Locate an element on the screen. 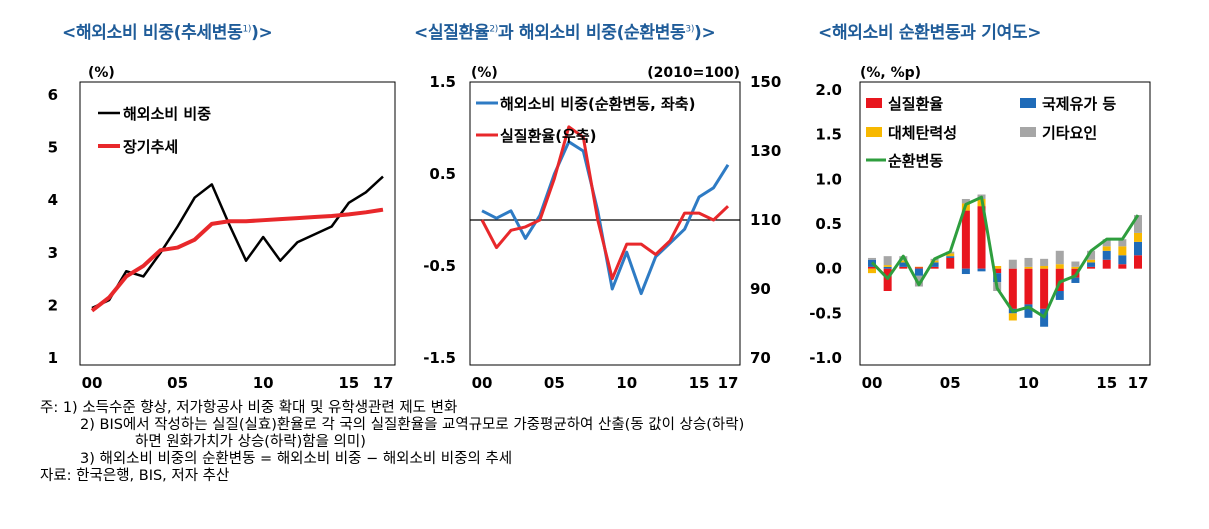 The height and width of the screenshot is (529, 1209). y-unit-label-middle-left: (%) is located at coordinates (484, 73).